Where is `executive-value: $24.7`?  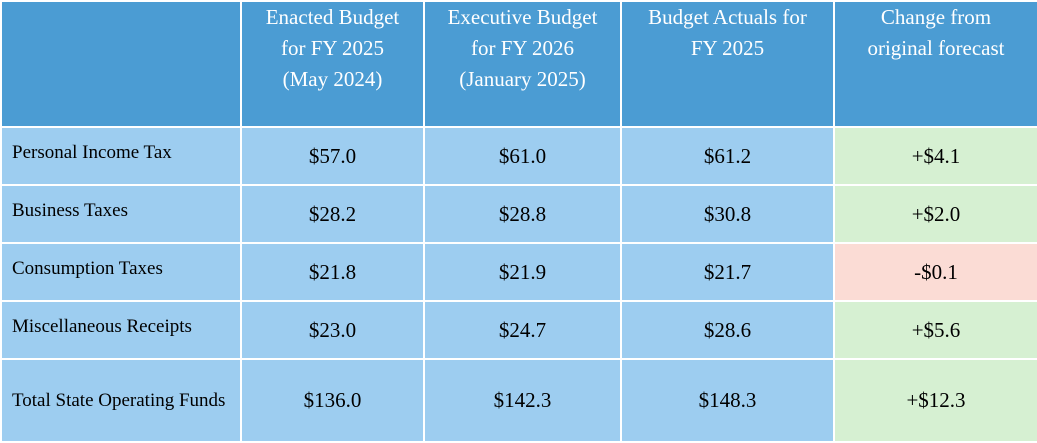 executive-value: $24.7 is located at coordinates (522, 330).